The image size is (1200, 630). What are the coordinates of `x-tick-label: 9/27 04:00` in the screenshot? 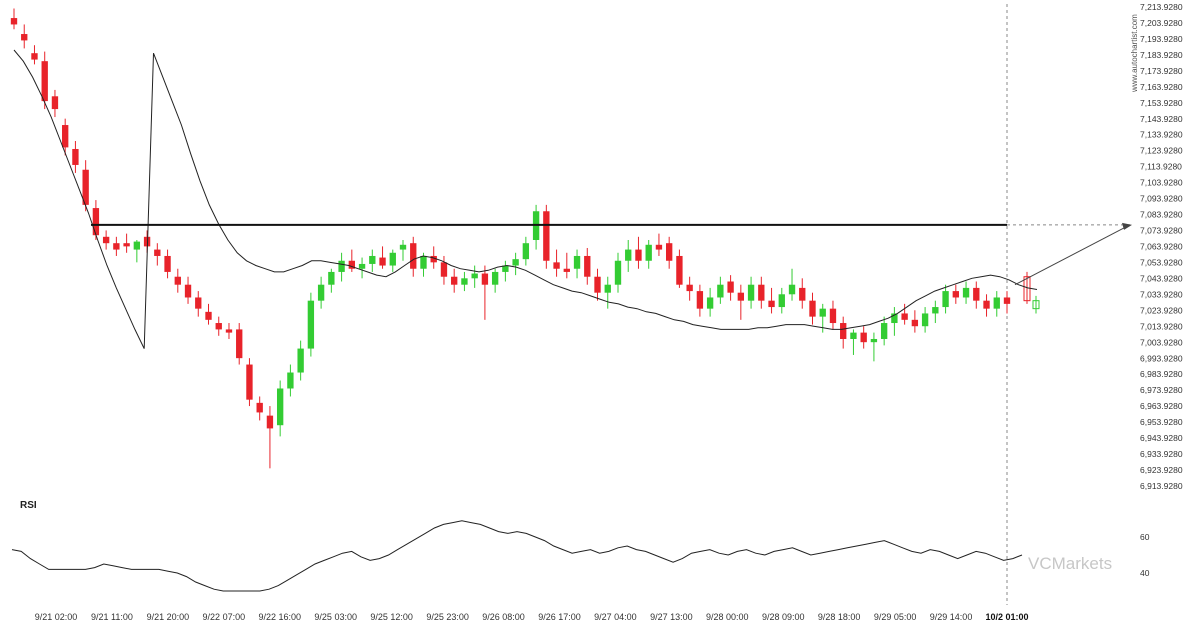 It's located at (615, 617).